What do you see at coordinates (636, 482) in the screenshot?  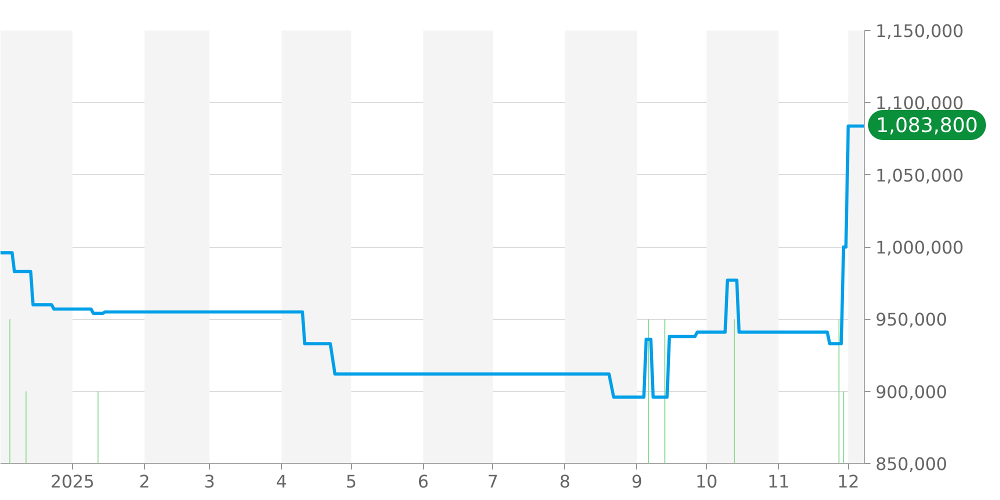 I see `x-tick-label: 9` at bounding box center [636, 482].